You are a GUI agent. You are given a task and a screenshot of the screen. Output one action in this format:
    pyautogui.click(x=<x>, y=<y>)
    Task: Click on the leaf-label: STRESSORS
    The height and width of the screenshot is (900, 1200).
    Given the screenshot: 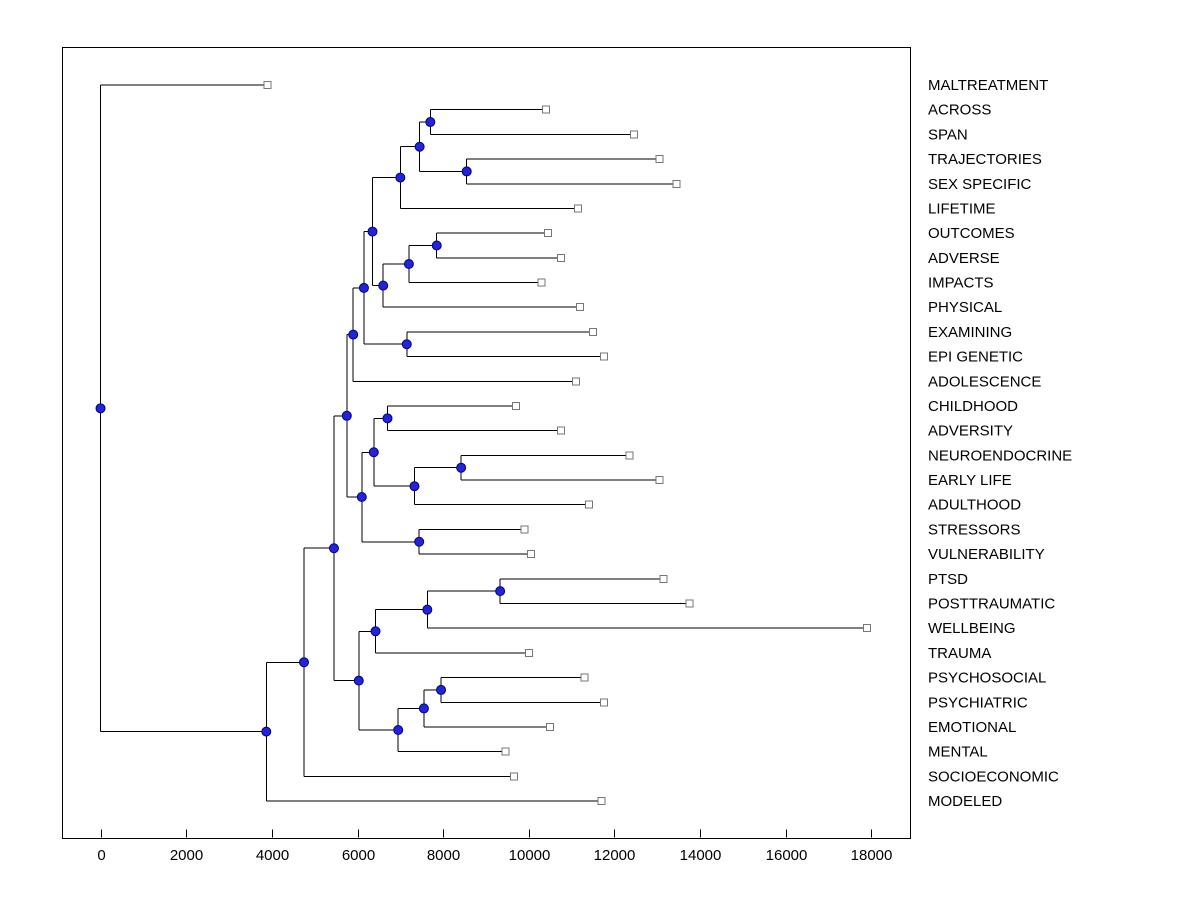 What is the action you would take?
    pyautogui.click(x=974, y=529)
    